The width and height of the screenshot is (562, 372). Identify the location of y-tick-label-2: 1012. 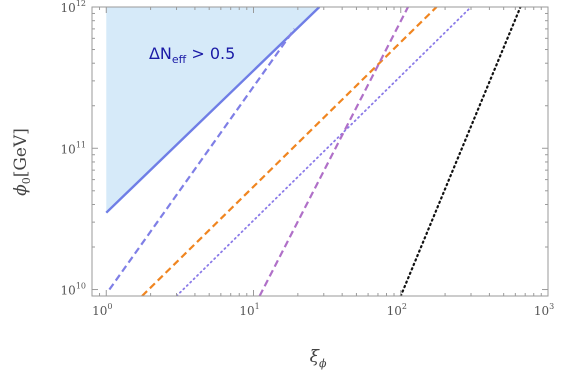
(73, 7).